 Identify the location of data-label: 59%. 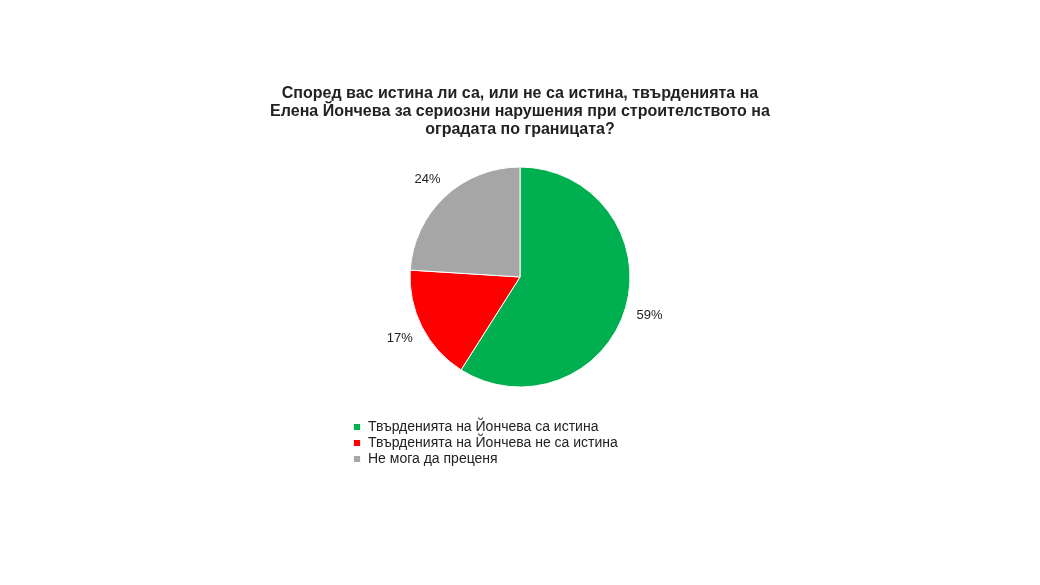
(650, 314).